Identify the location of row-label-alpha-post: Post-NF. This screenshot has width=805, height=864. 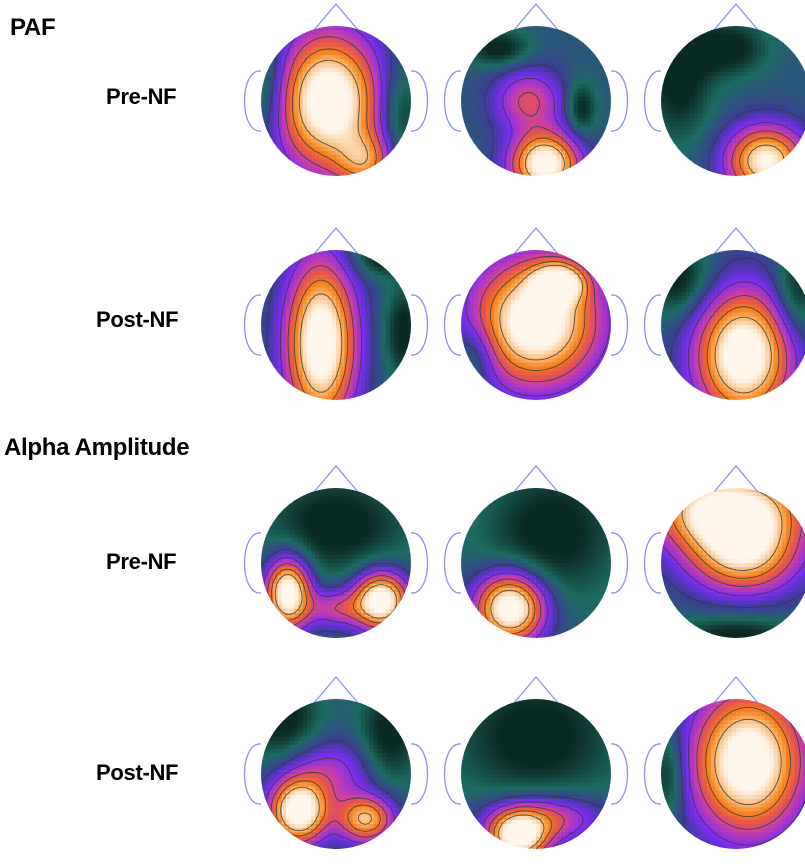
(137, 773).